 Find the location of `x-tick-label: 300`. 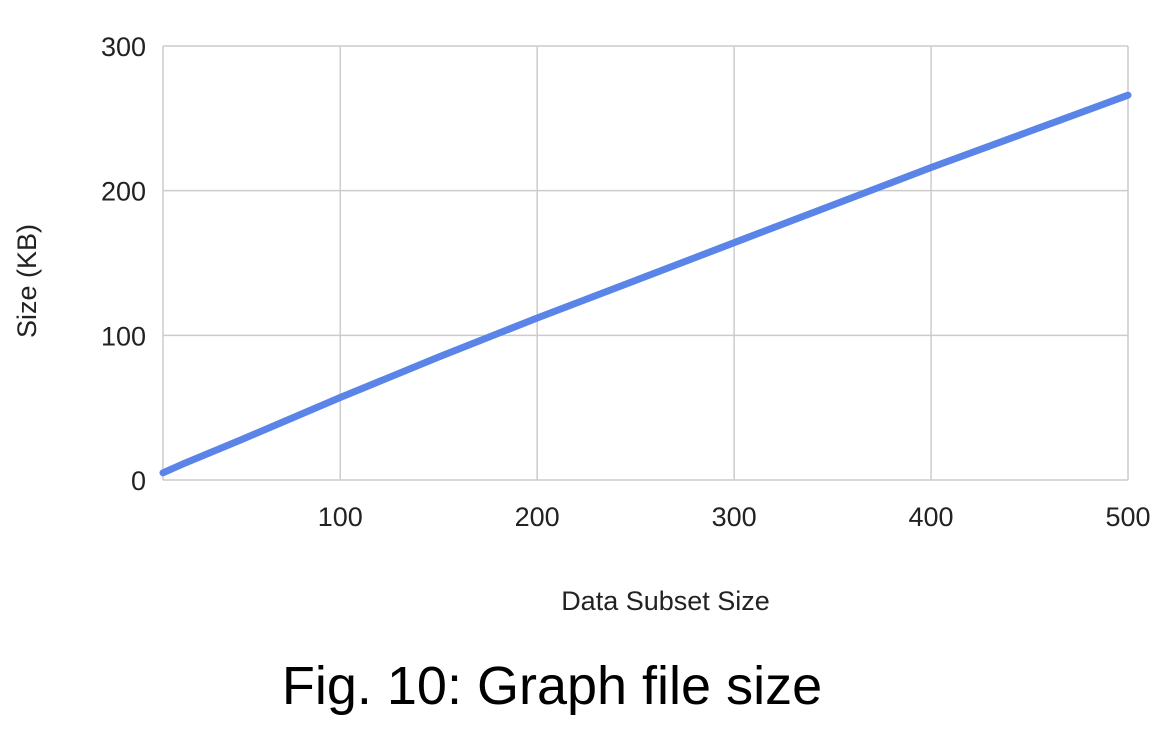

x-tick-label: 300 is located at coordinates (734, 517).